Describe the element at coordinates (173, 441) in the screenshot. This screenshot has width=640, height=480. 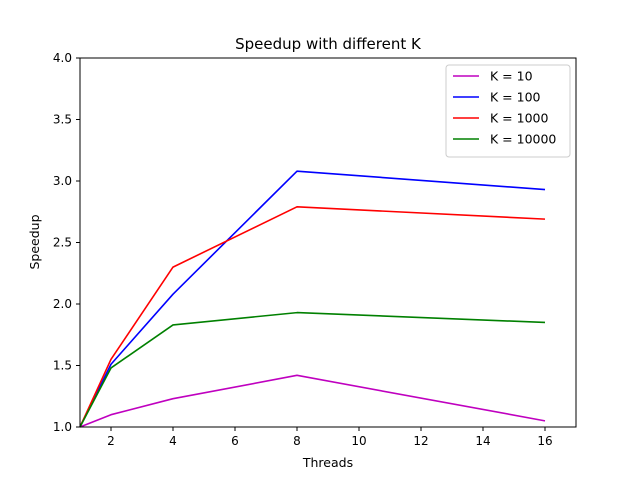
I see `x-tick-label: 4` at that location.